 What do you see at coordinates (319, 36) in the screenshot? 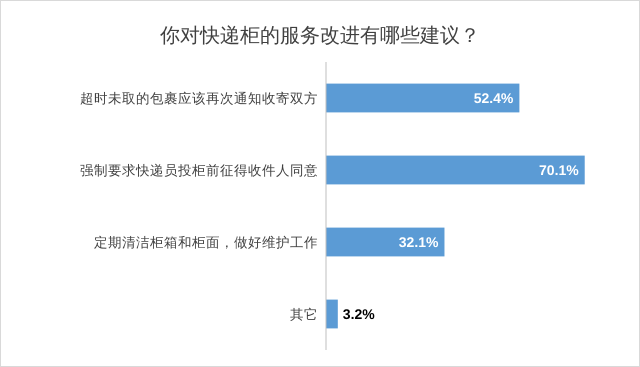
I see `chart-title: 你对快递柜的服务改进有哪些建议？` at bounding box center [319, 36].